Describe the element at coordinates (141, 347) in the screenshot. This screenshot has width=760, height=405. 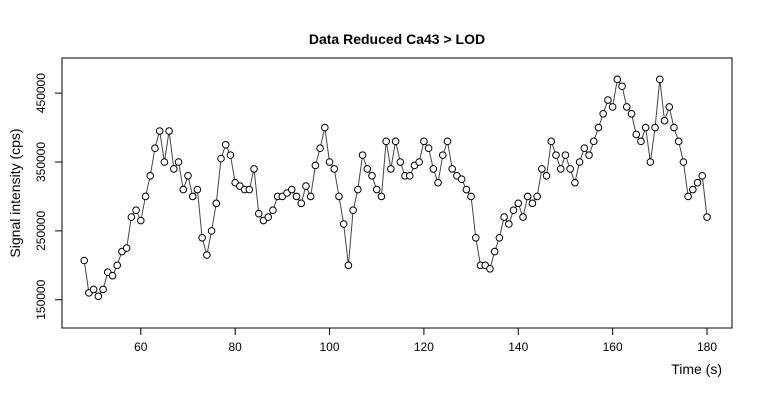
I see `x-tick-label: 60` at that location.